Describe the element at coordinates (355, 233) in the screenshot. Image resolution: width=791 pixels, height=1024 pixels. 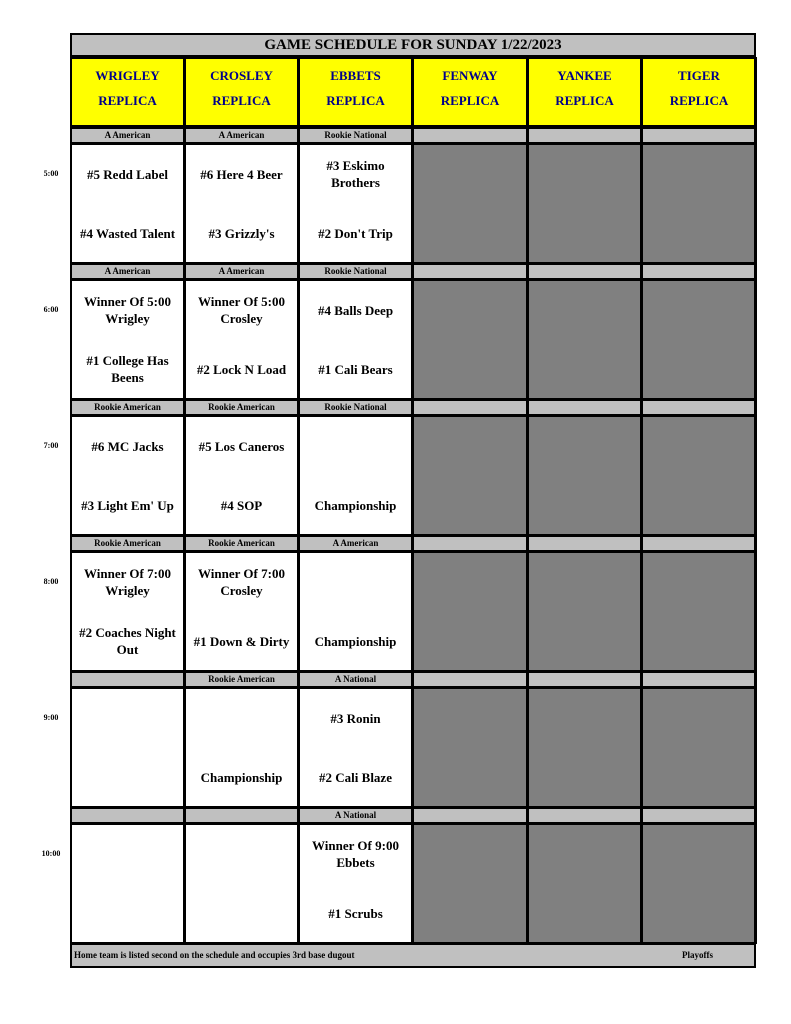
I see `team-home: #2 Don't Trip` at that location.